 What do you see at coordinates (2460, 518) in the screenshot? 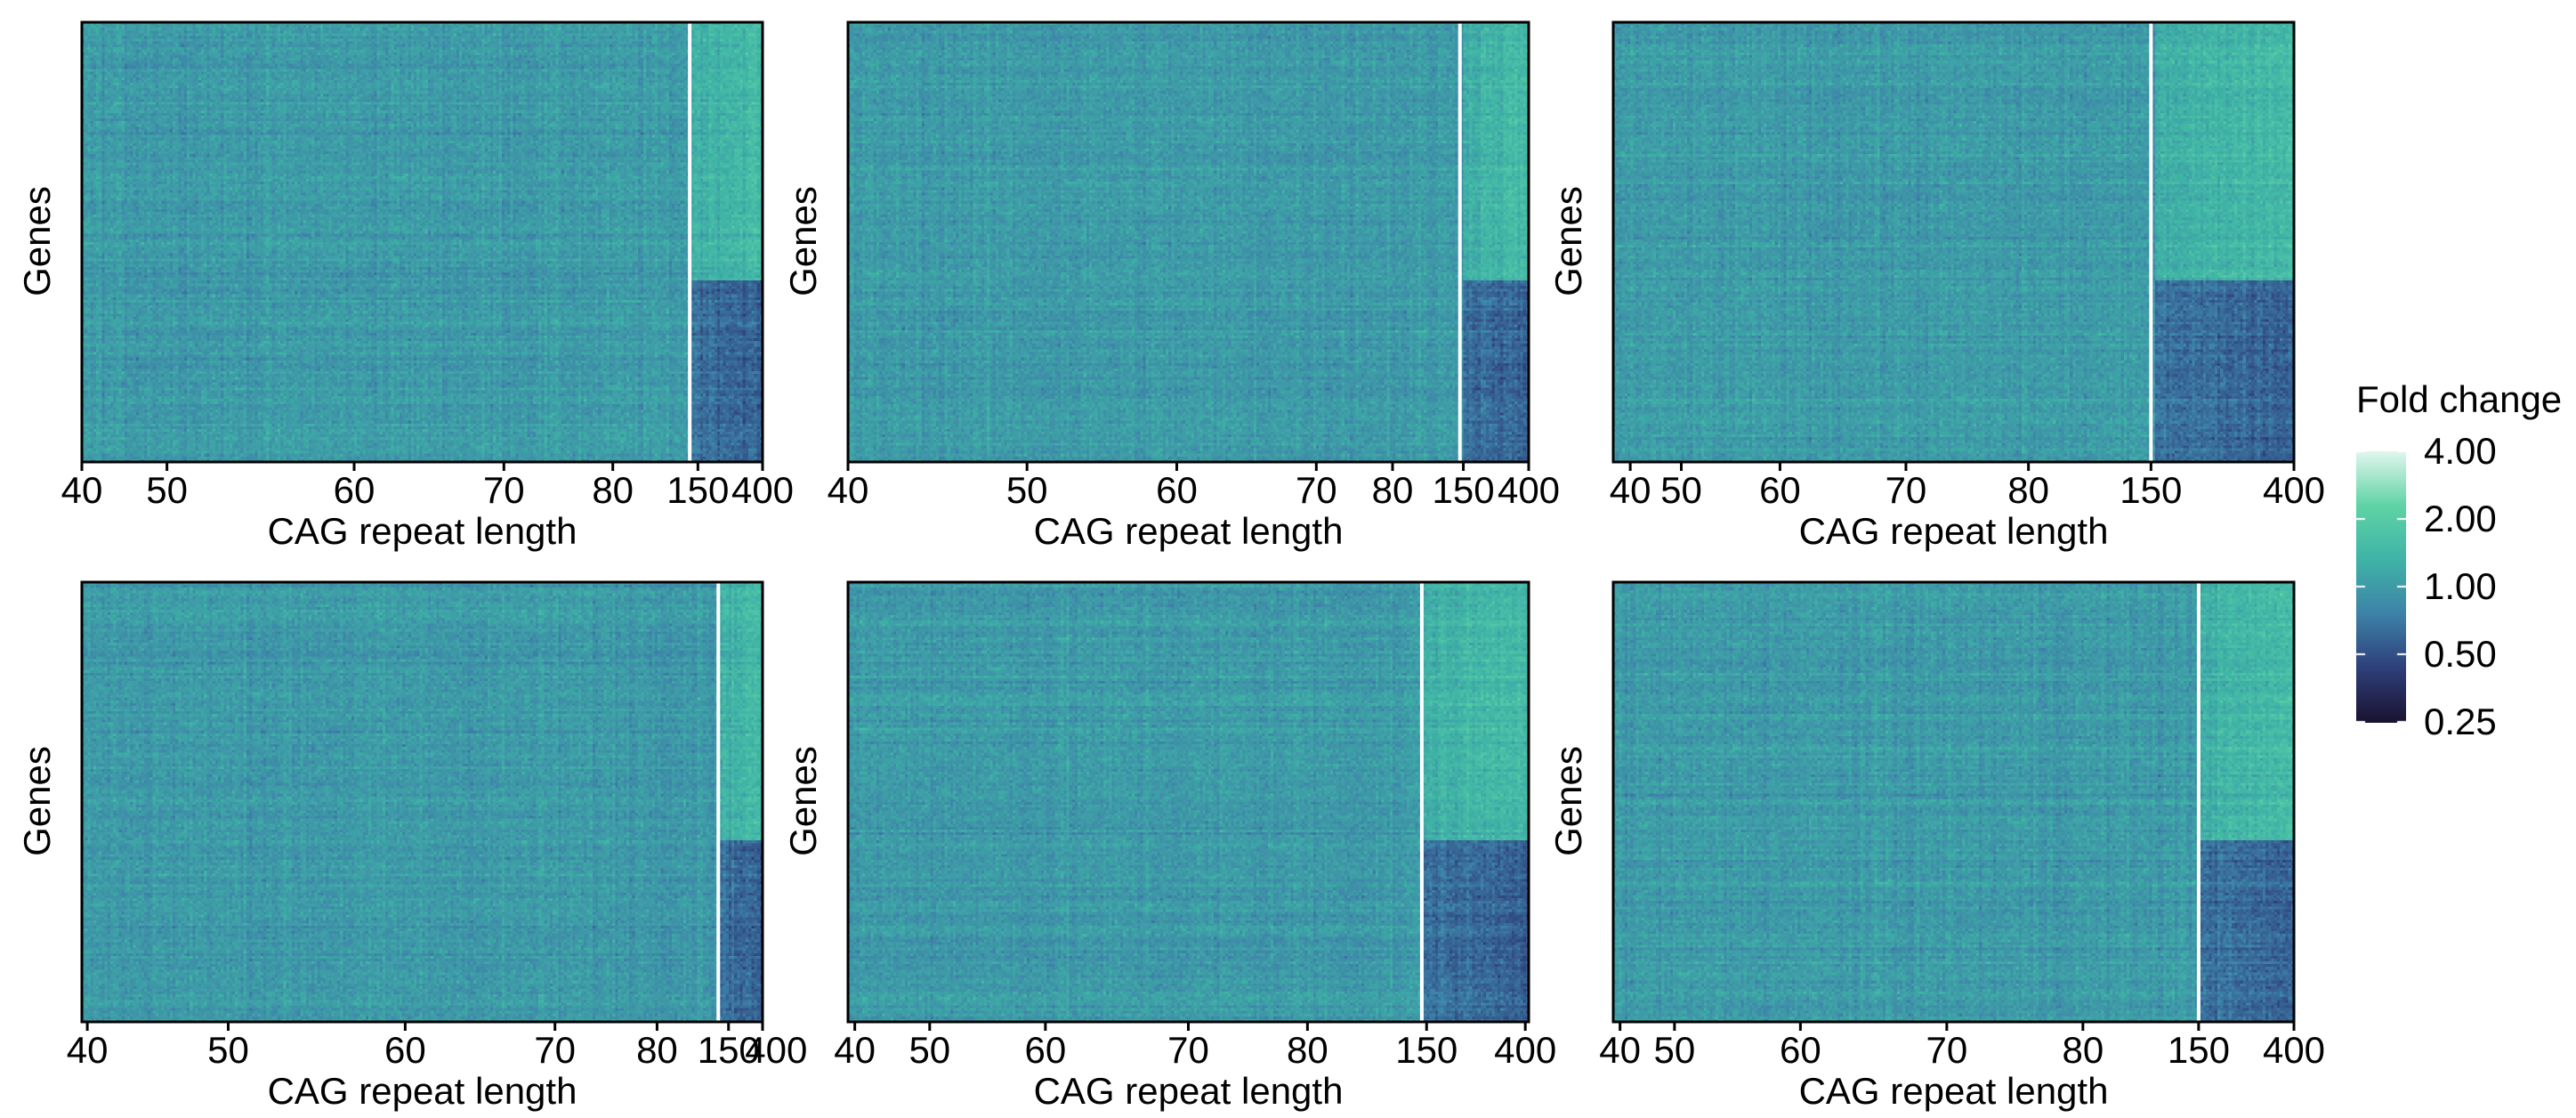
I see `legend-tick-label: 2.00` at bounding box center [2460, 518].